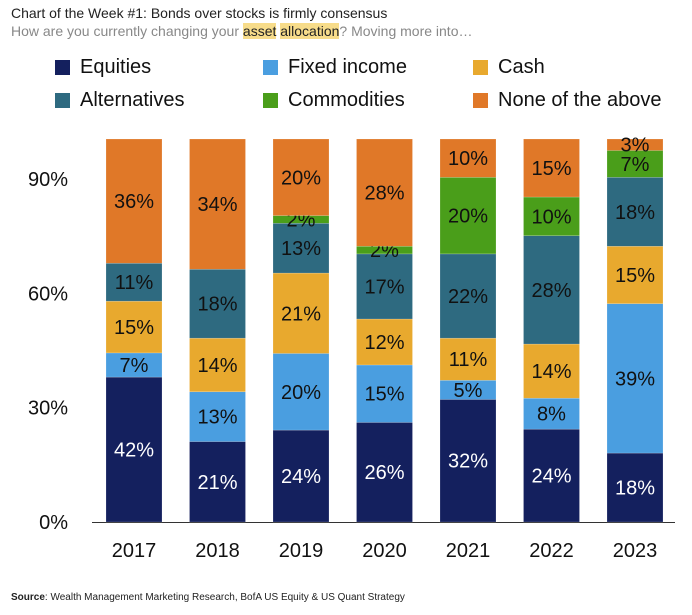 The width and height of the screenshot is (692, 615). I want to click on legend-item-commodities: Commodities, so click(334, 100).